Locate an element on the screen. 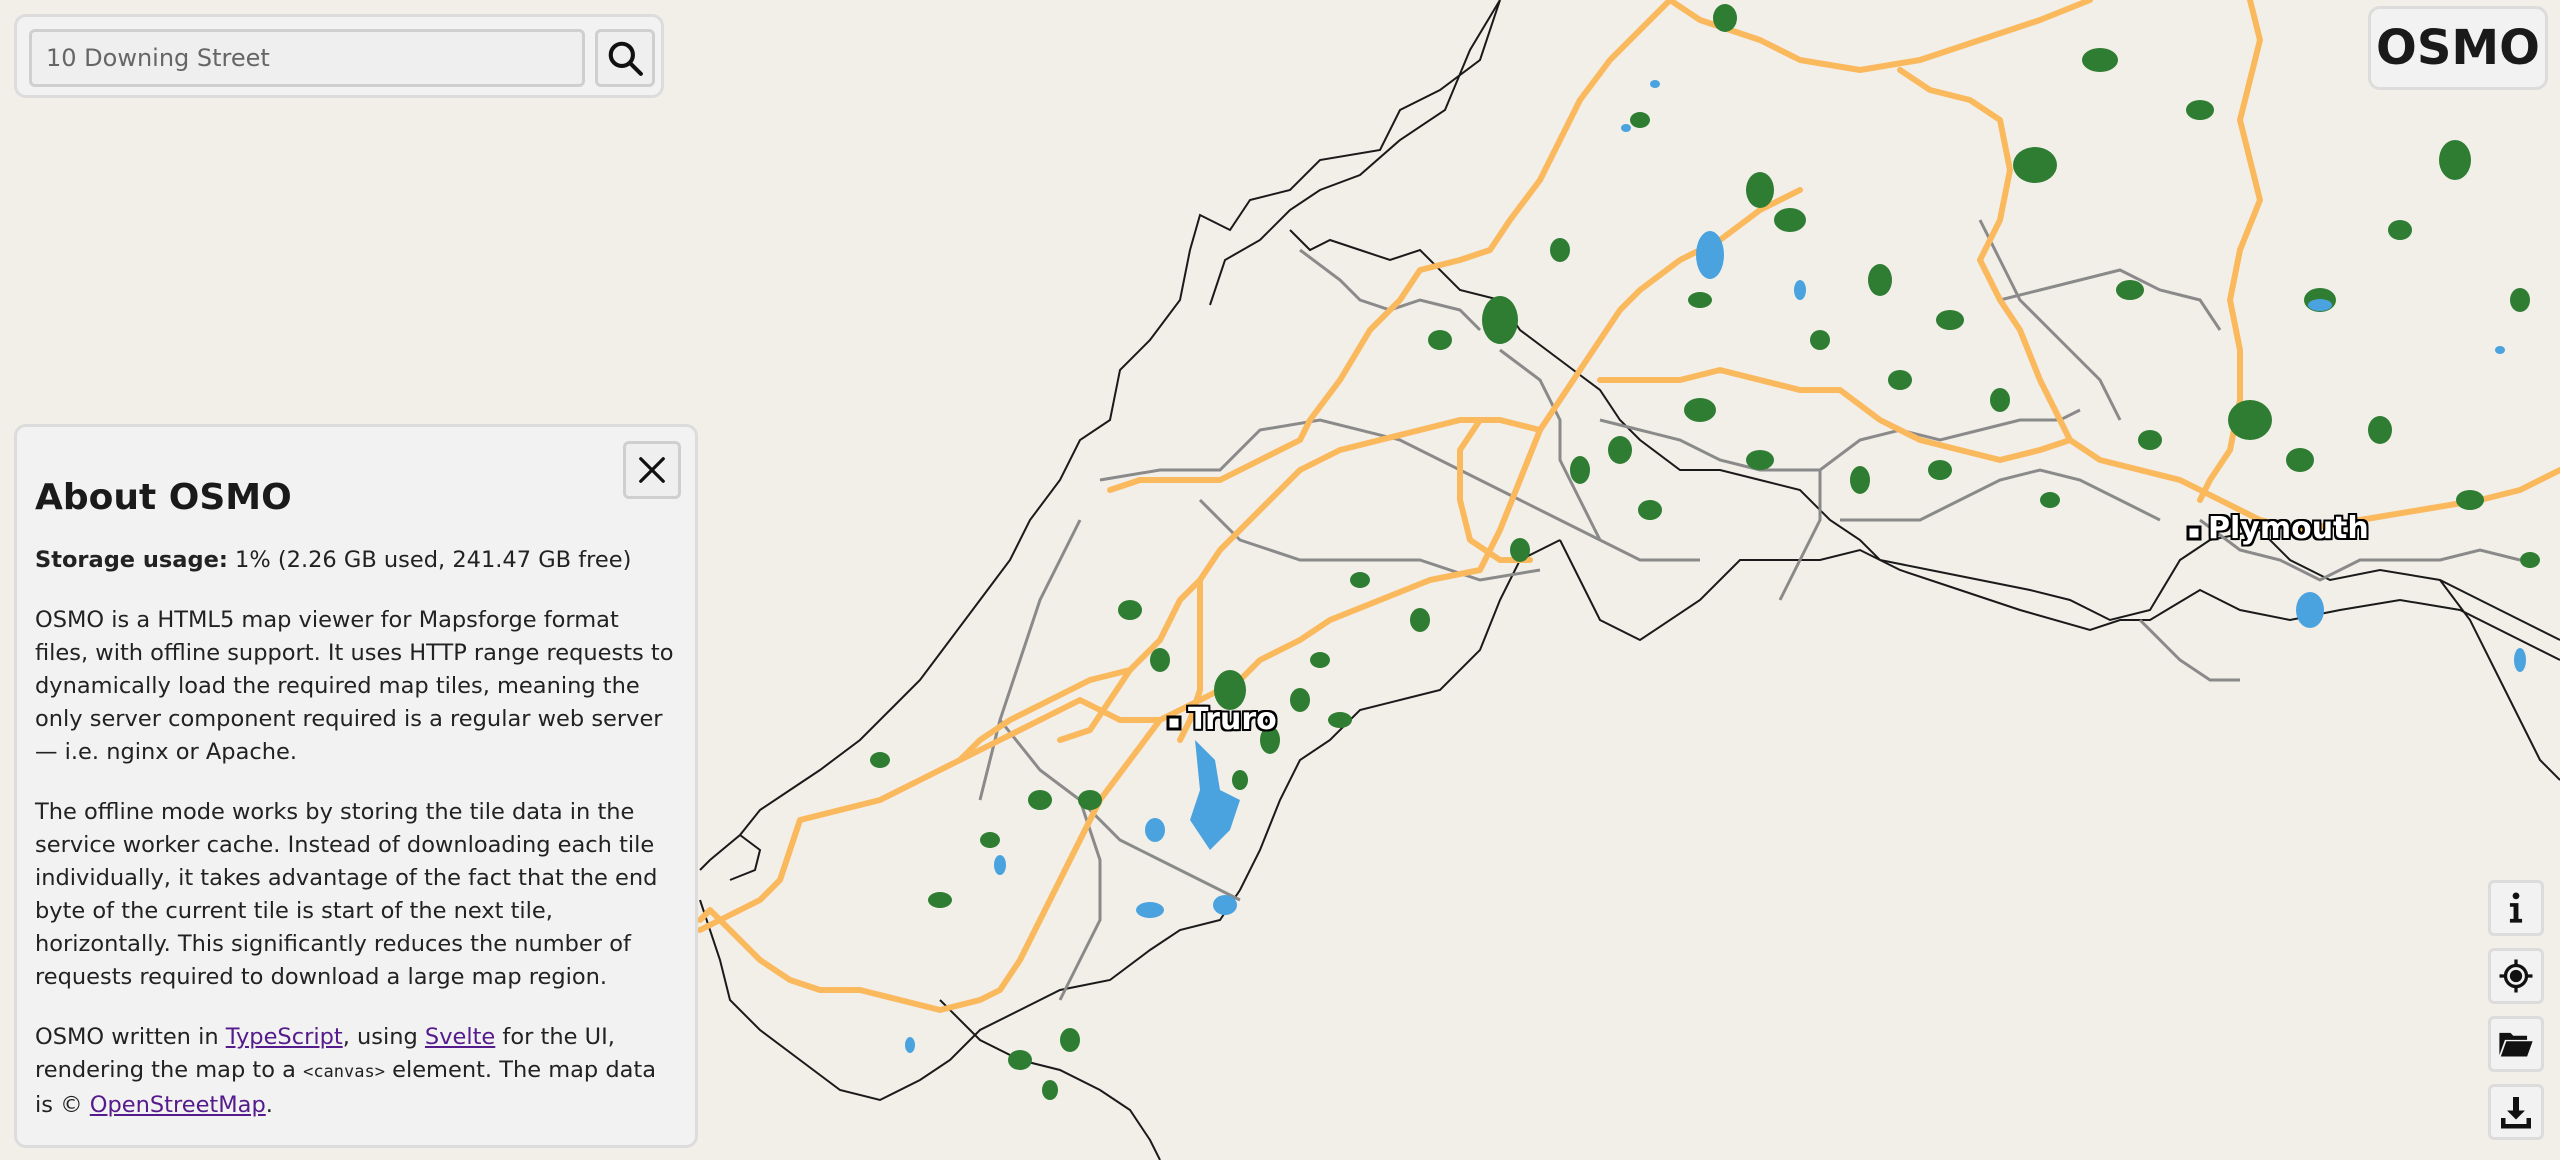 Image resolution: width=2560 pixels, height=1160 pixels. place-label-plymouth: Plymouth is located at coordinates (2288, 528).